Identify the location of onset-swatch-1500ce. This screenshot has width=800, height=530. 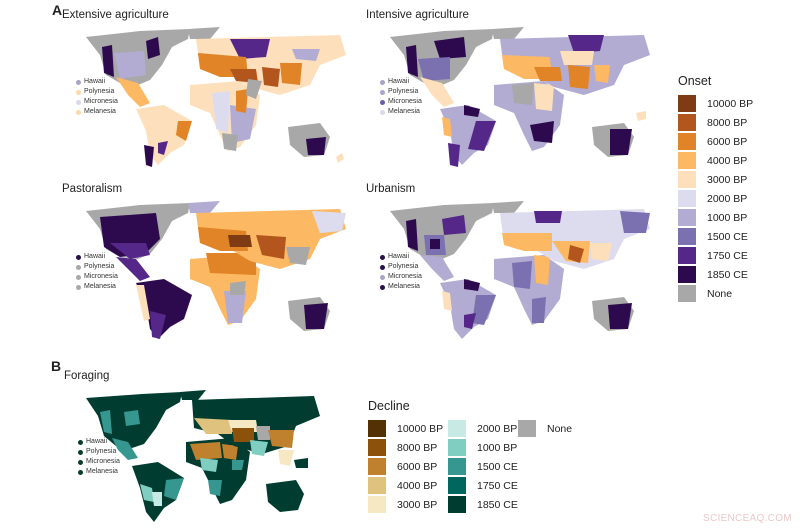
(687, 236).